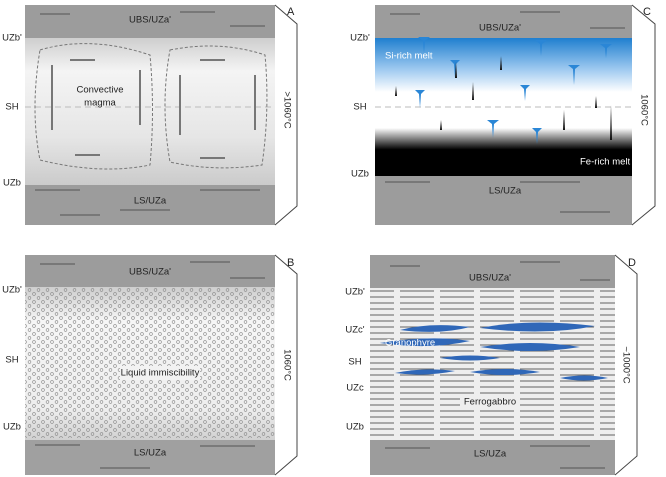  I want to click on flow-arrows, so click(153, 109).